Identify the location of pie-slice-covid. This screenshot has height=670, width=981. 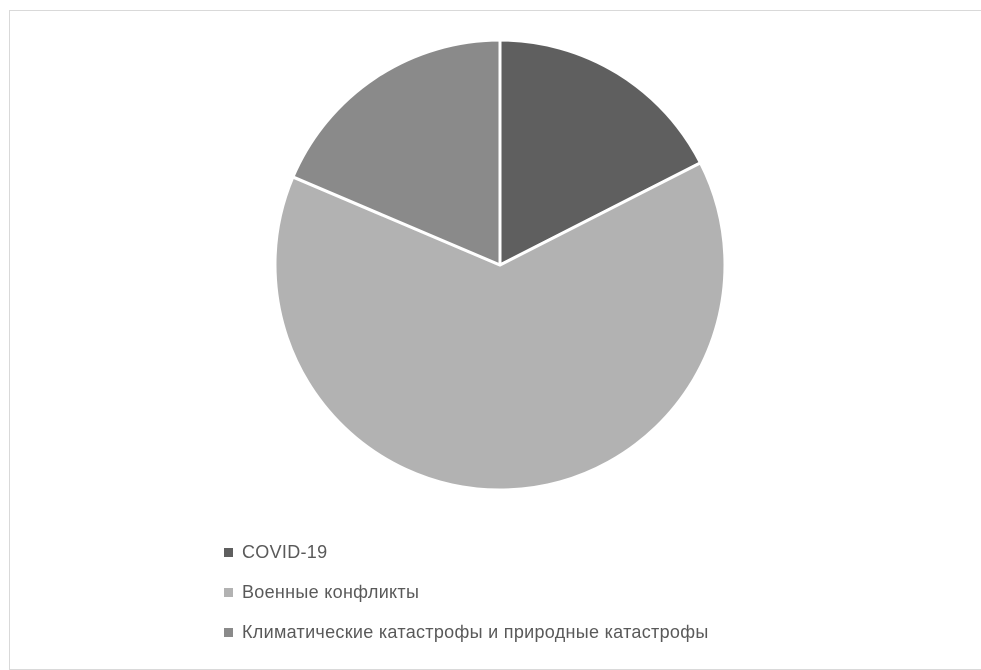
(600, 152).